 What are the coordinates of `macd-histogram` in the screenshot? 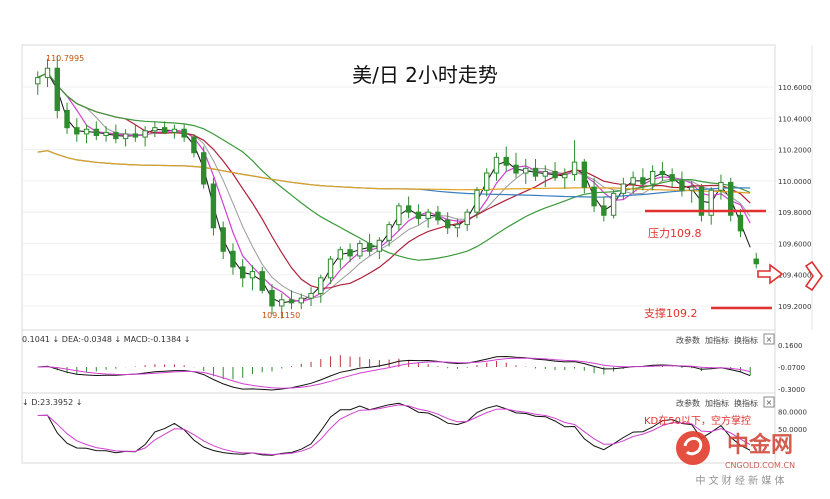 It's located at (399, 367).